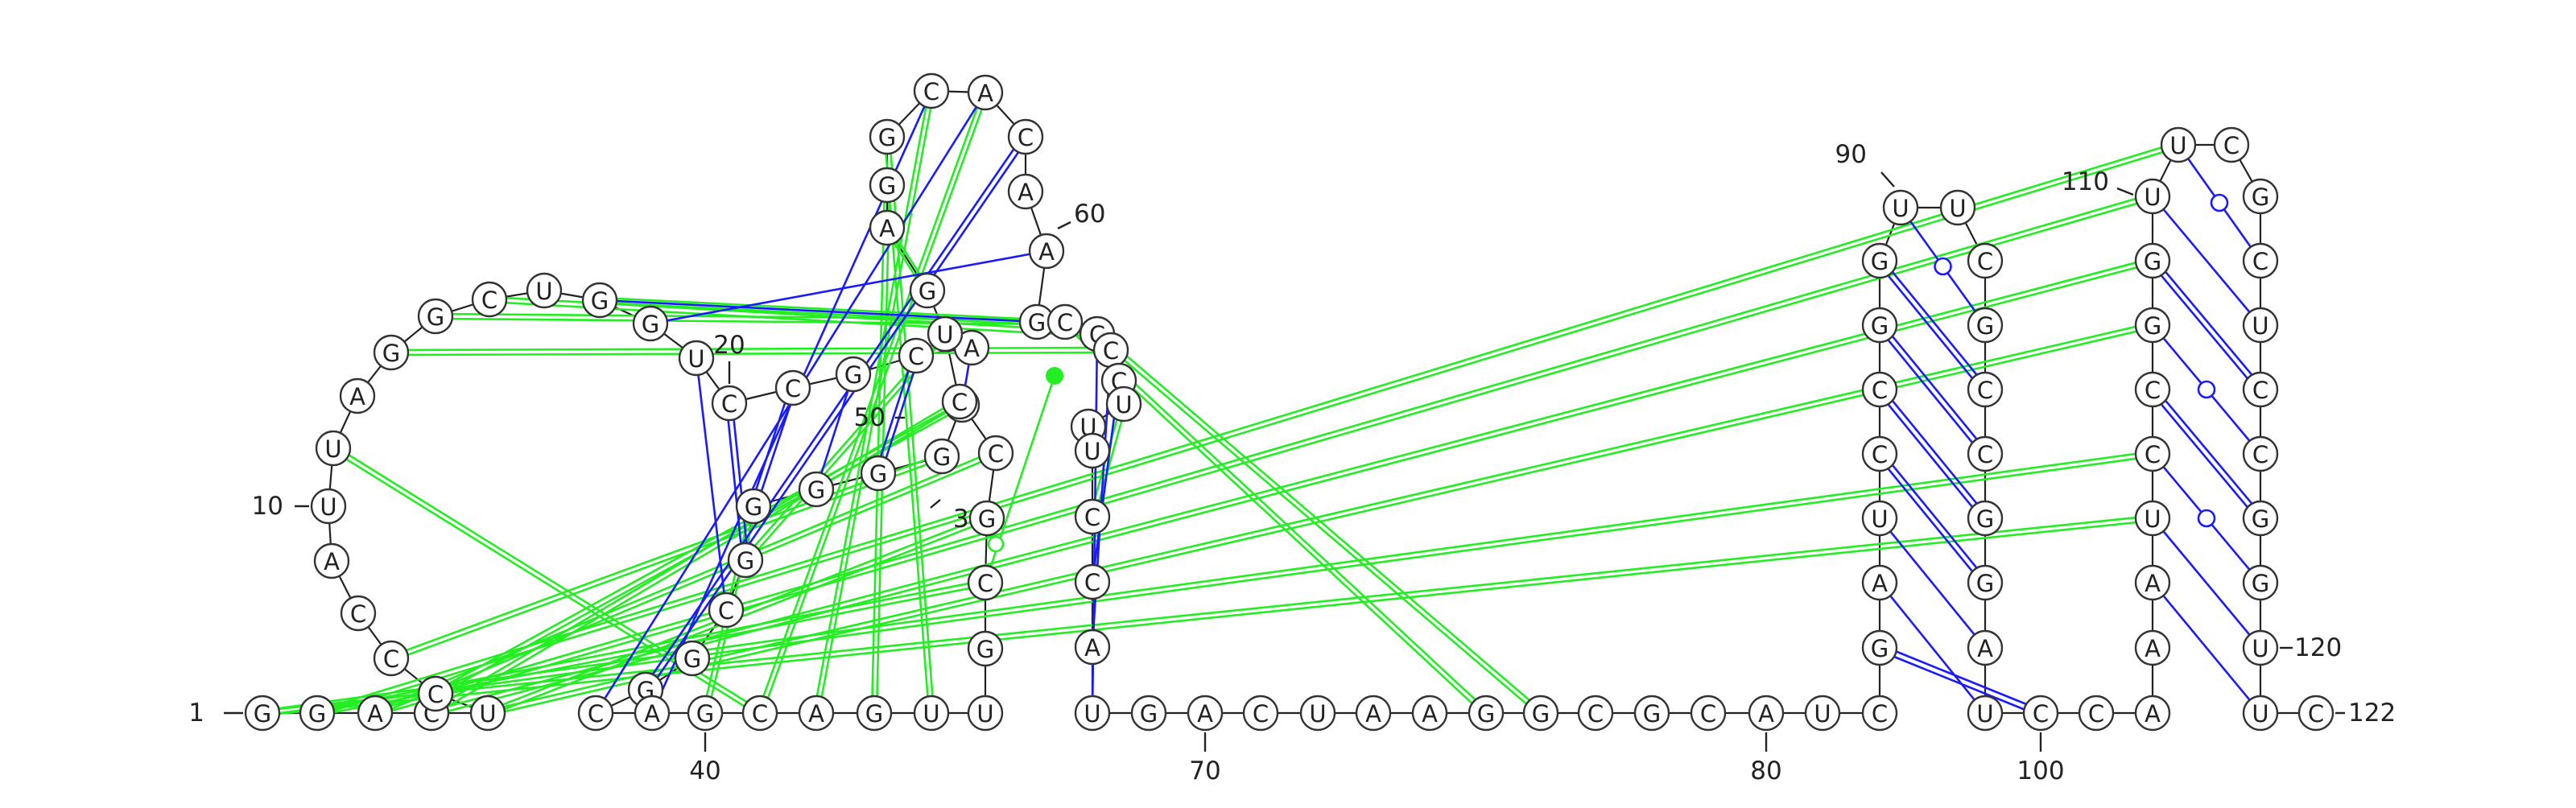 This screenshot has width=2576, height=808. I want to click on nucleotide-24: A, so click(971, 347).